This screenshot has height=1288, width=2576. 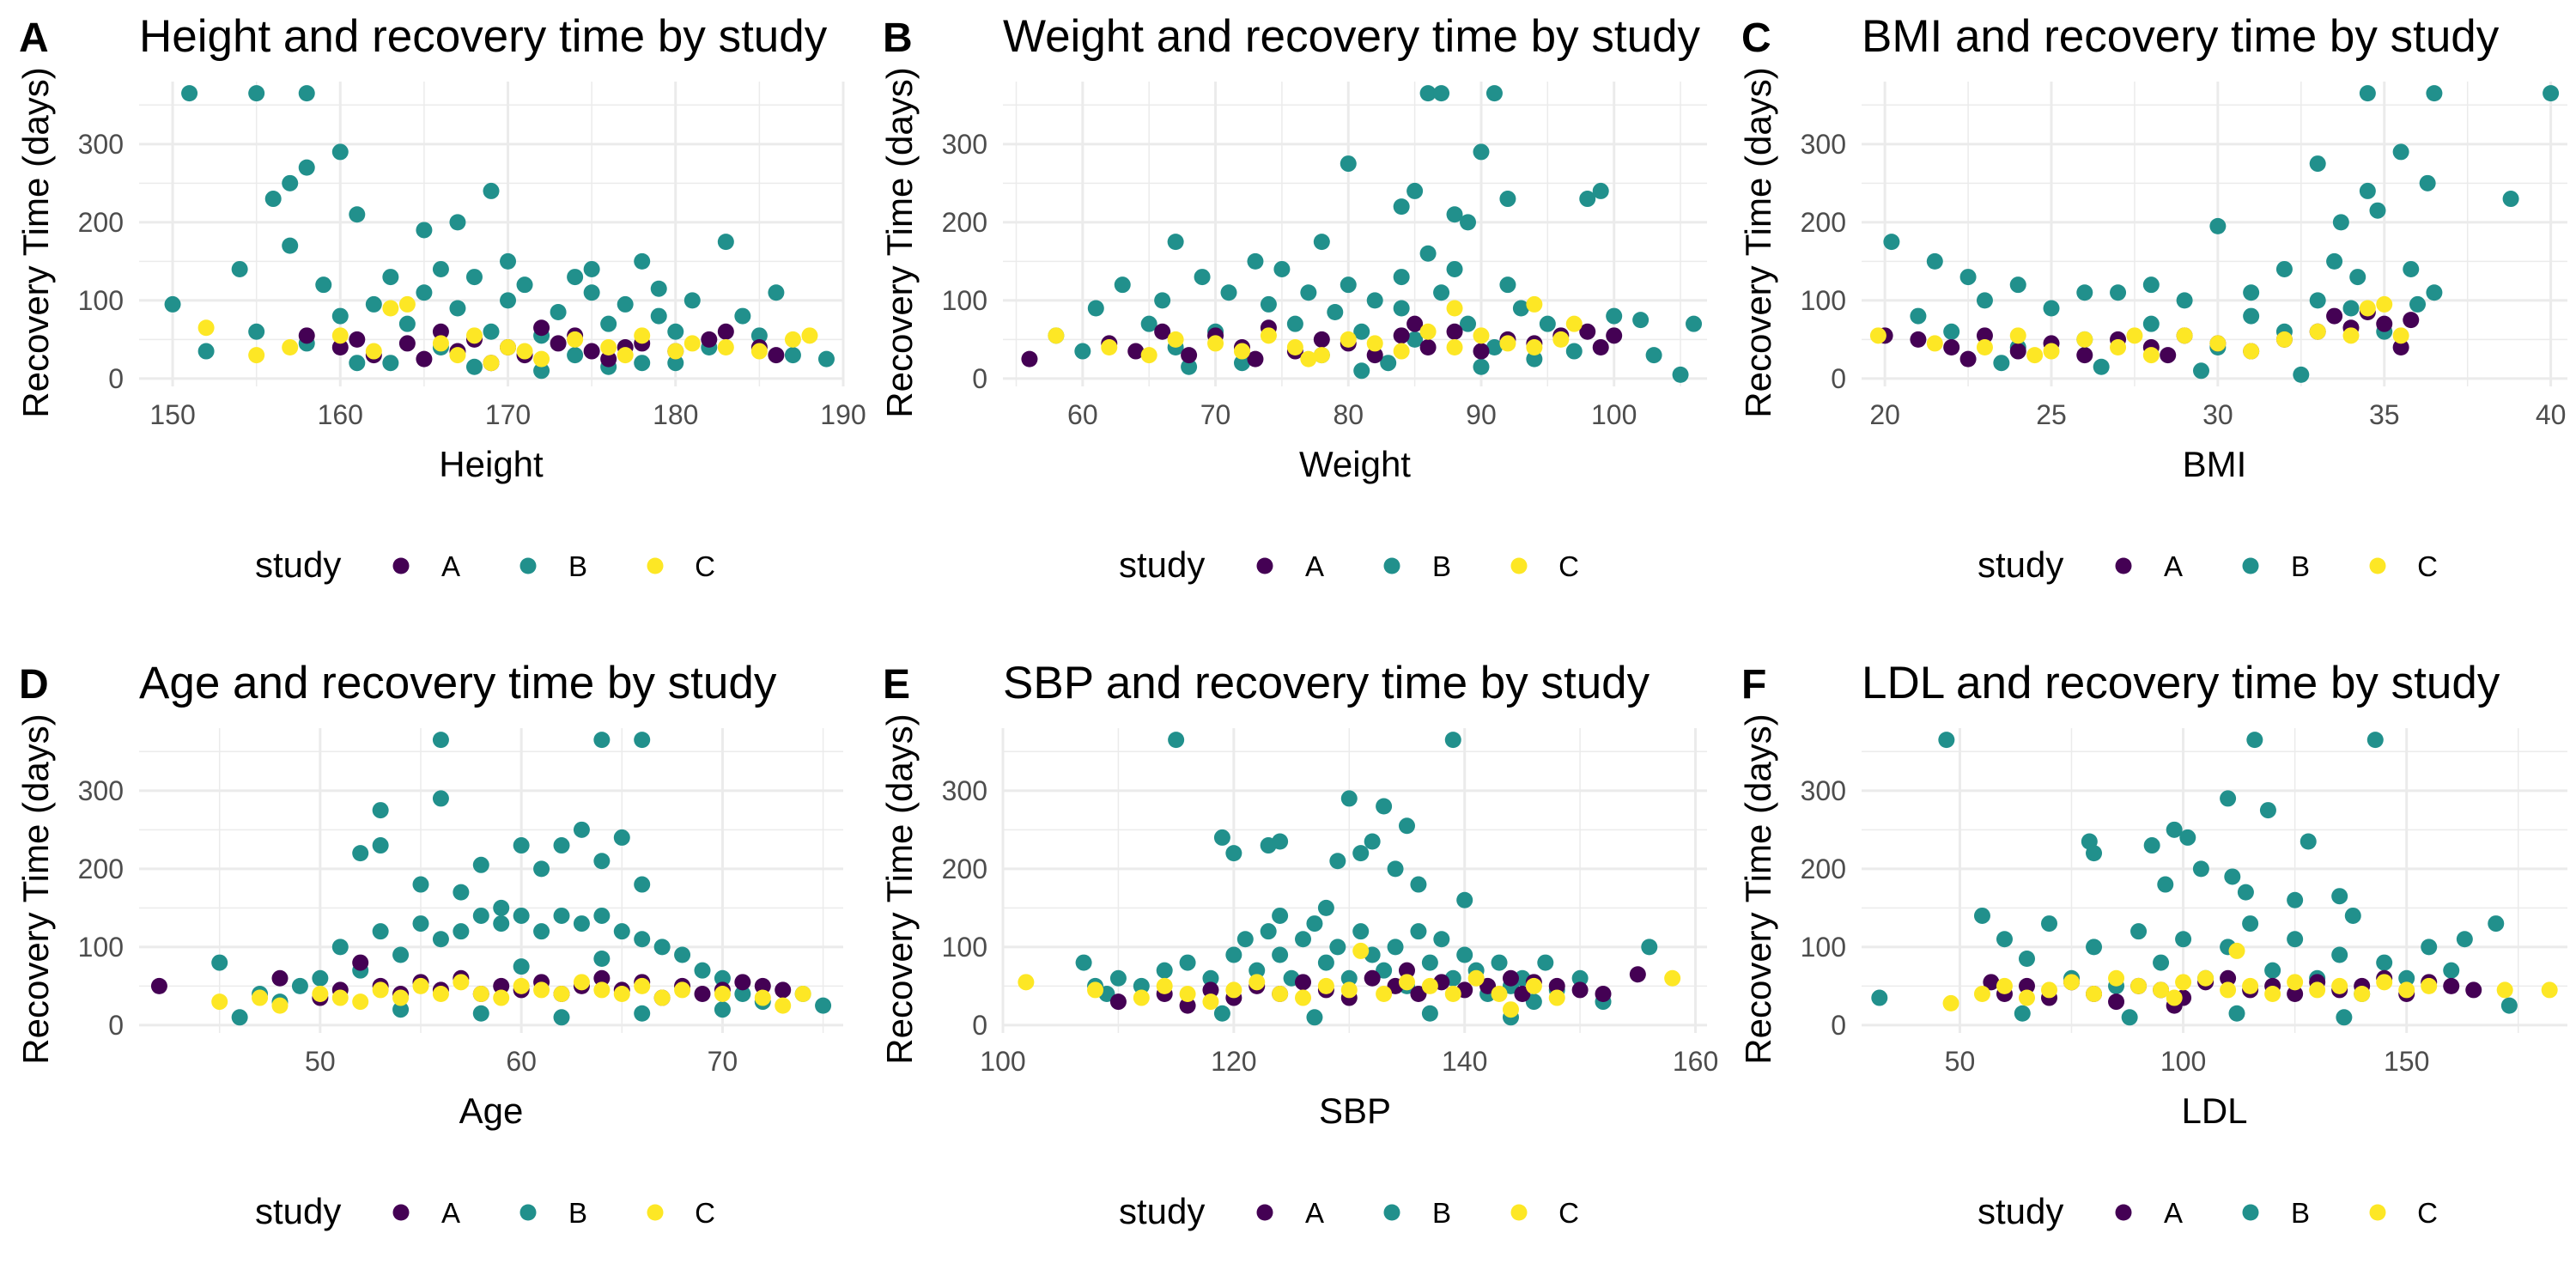 What do you see at coordinates (2406, 1061) in the screenshot?
I see `x-tick-label: 150` at bounding box center [2406, 1061].